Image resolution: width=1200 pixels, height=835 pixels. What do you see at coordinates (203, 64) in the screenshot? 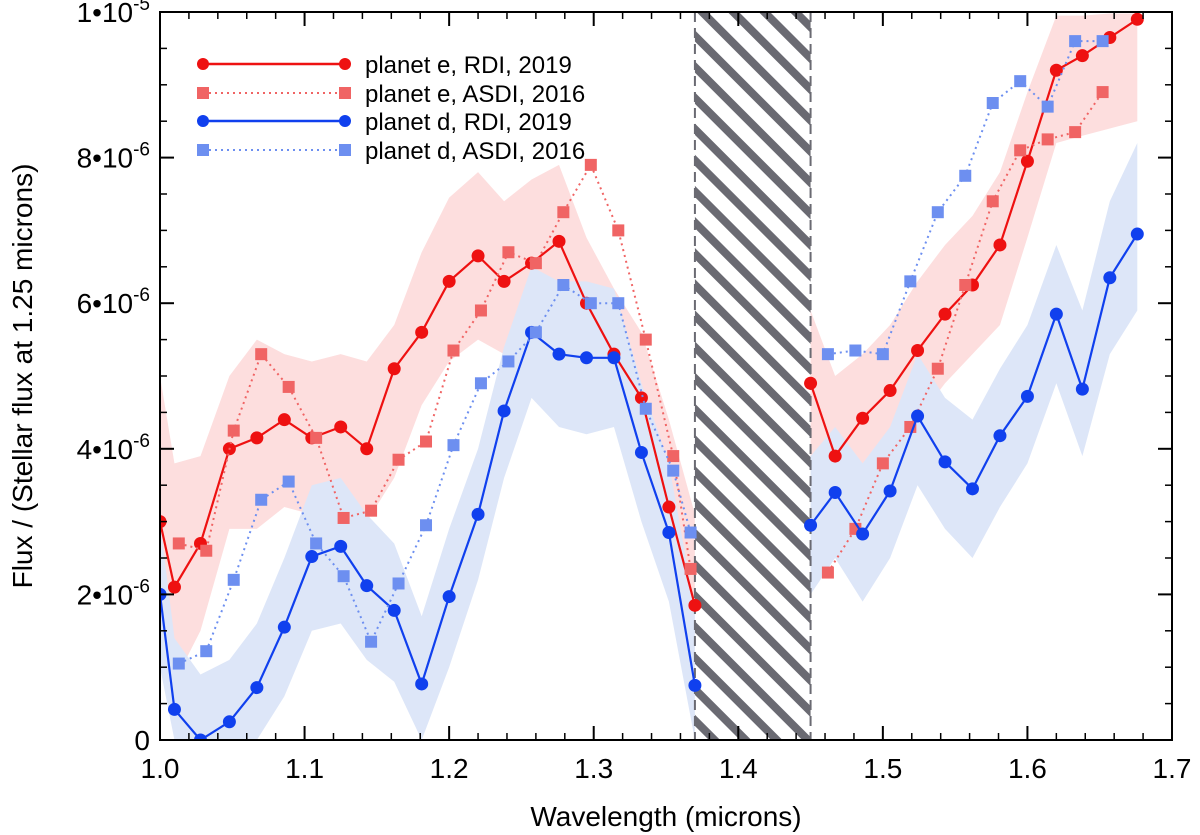
I see `legend-marker-planet-e-rdi` at bounding box center [203, 64].